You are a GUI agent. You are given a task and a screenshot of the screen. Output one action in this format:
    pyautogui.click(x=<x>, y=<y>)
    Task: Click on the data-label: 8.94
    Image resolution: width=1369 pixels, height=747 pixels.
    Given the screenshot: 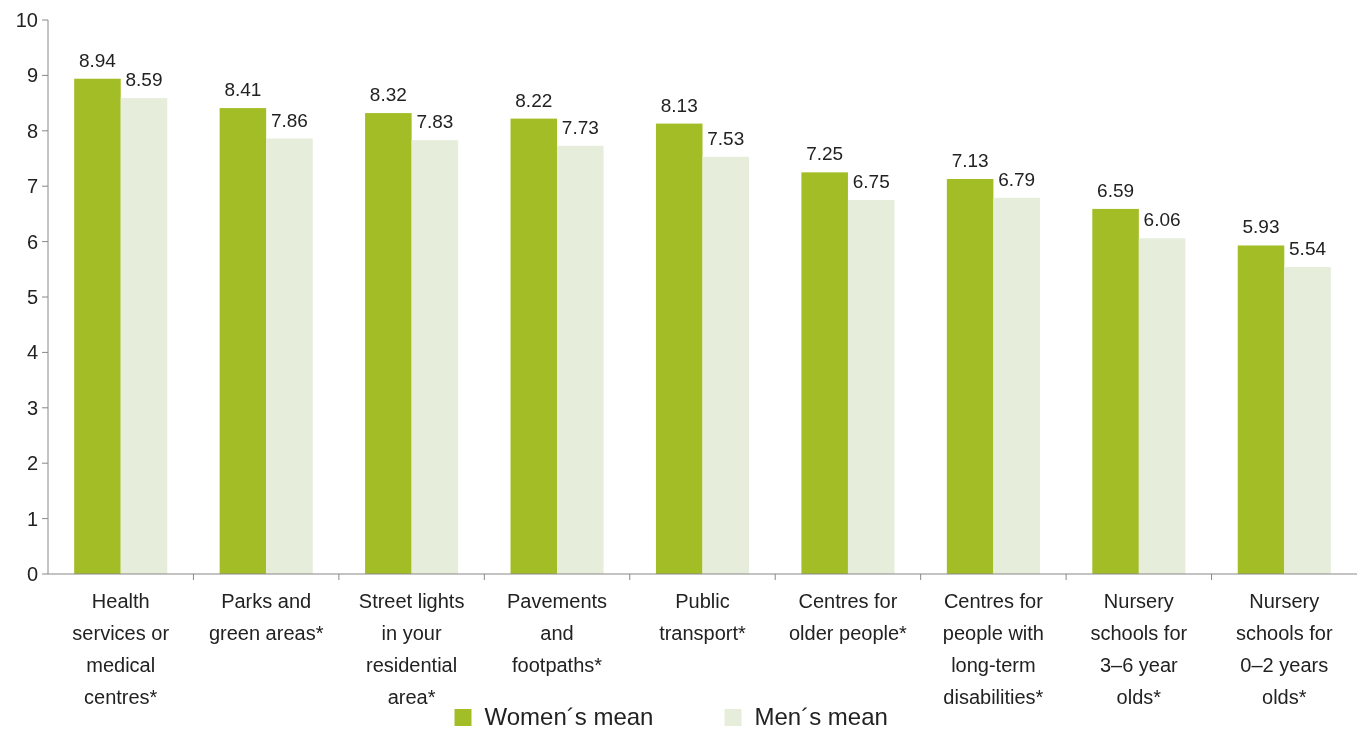 What is the action you would take?
    pyautogui.click(x=97, y=60)
    